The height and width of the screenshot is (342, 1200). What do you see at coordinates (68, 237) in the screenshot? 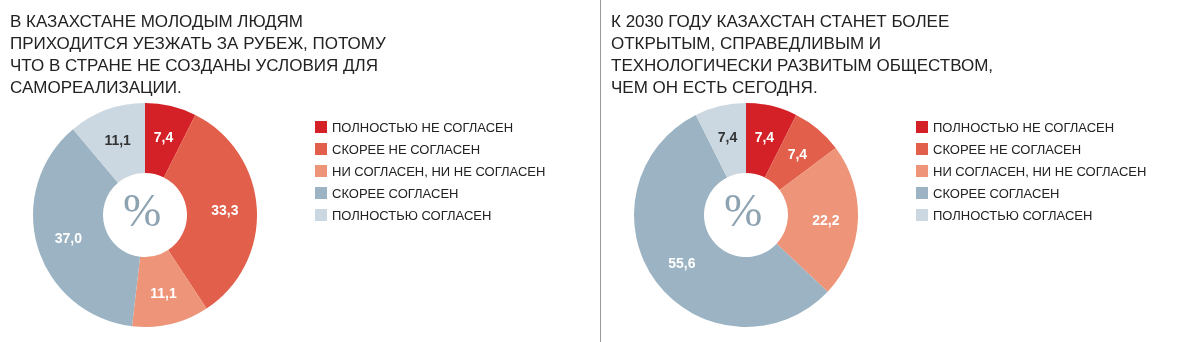
I see `data-label: 37,0` at bounding box center [68, 237].